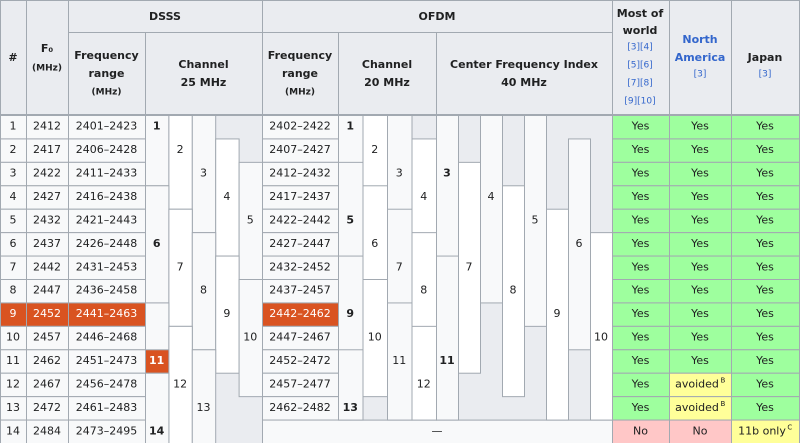 The width and height of the screenshot is (800, 443). I want to click on cell-text: 9, so click(13, 313).